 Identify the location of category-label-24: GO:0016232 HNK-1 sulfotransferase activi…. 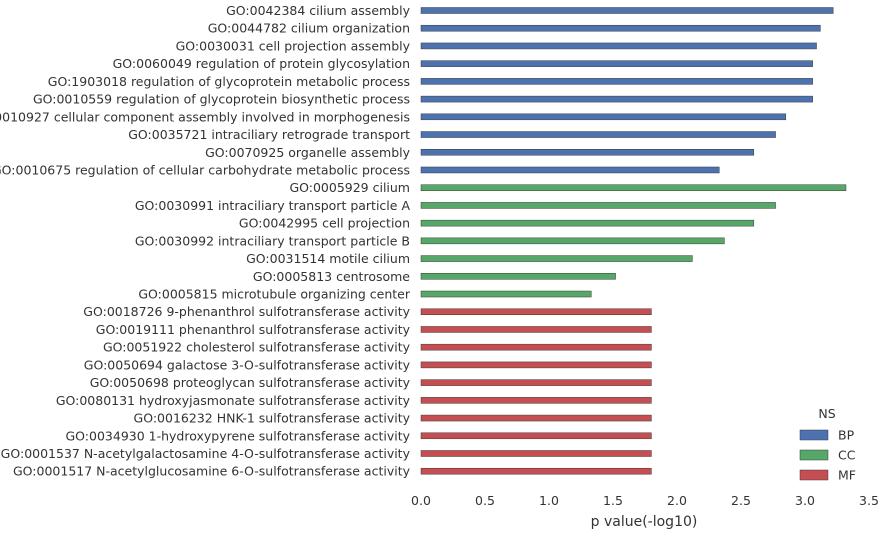
(272, 418).